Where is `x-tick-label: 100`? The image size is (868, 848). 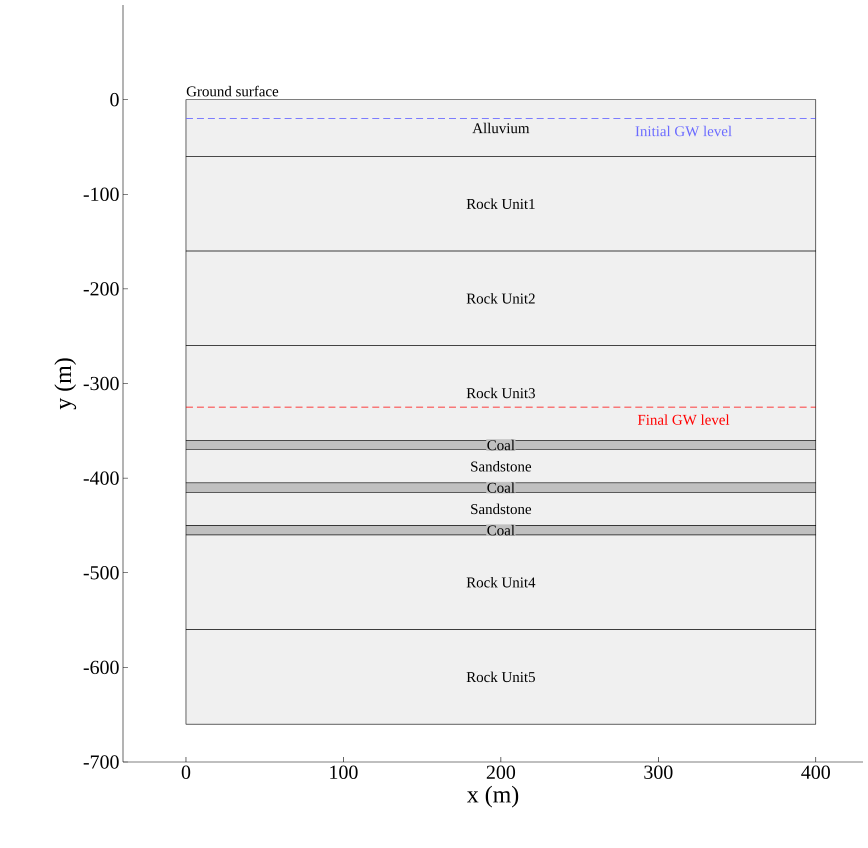 x-tick-label: 100 is located at coordinates (344, 772).